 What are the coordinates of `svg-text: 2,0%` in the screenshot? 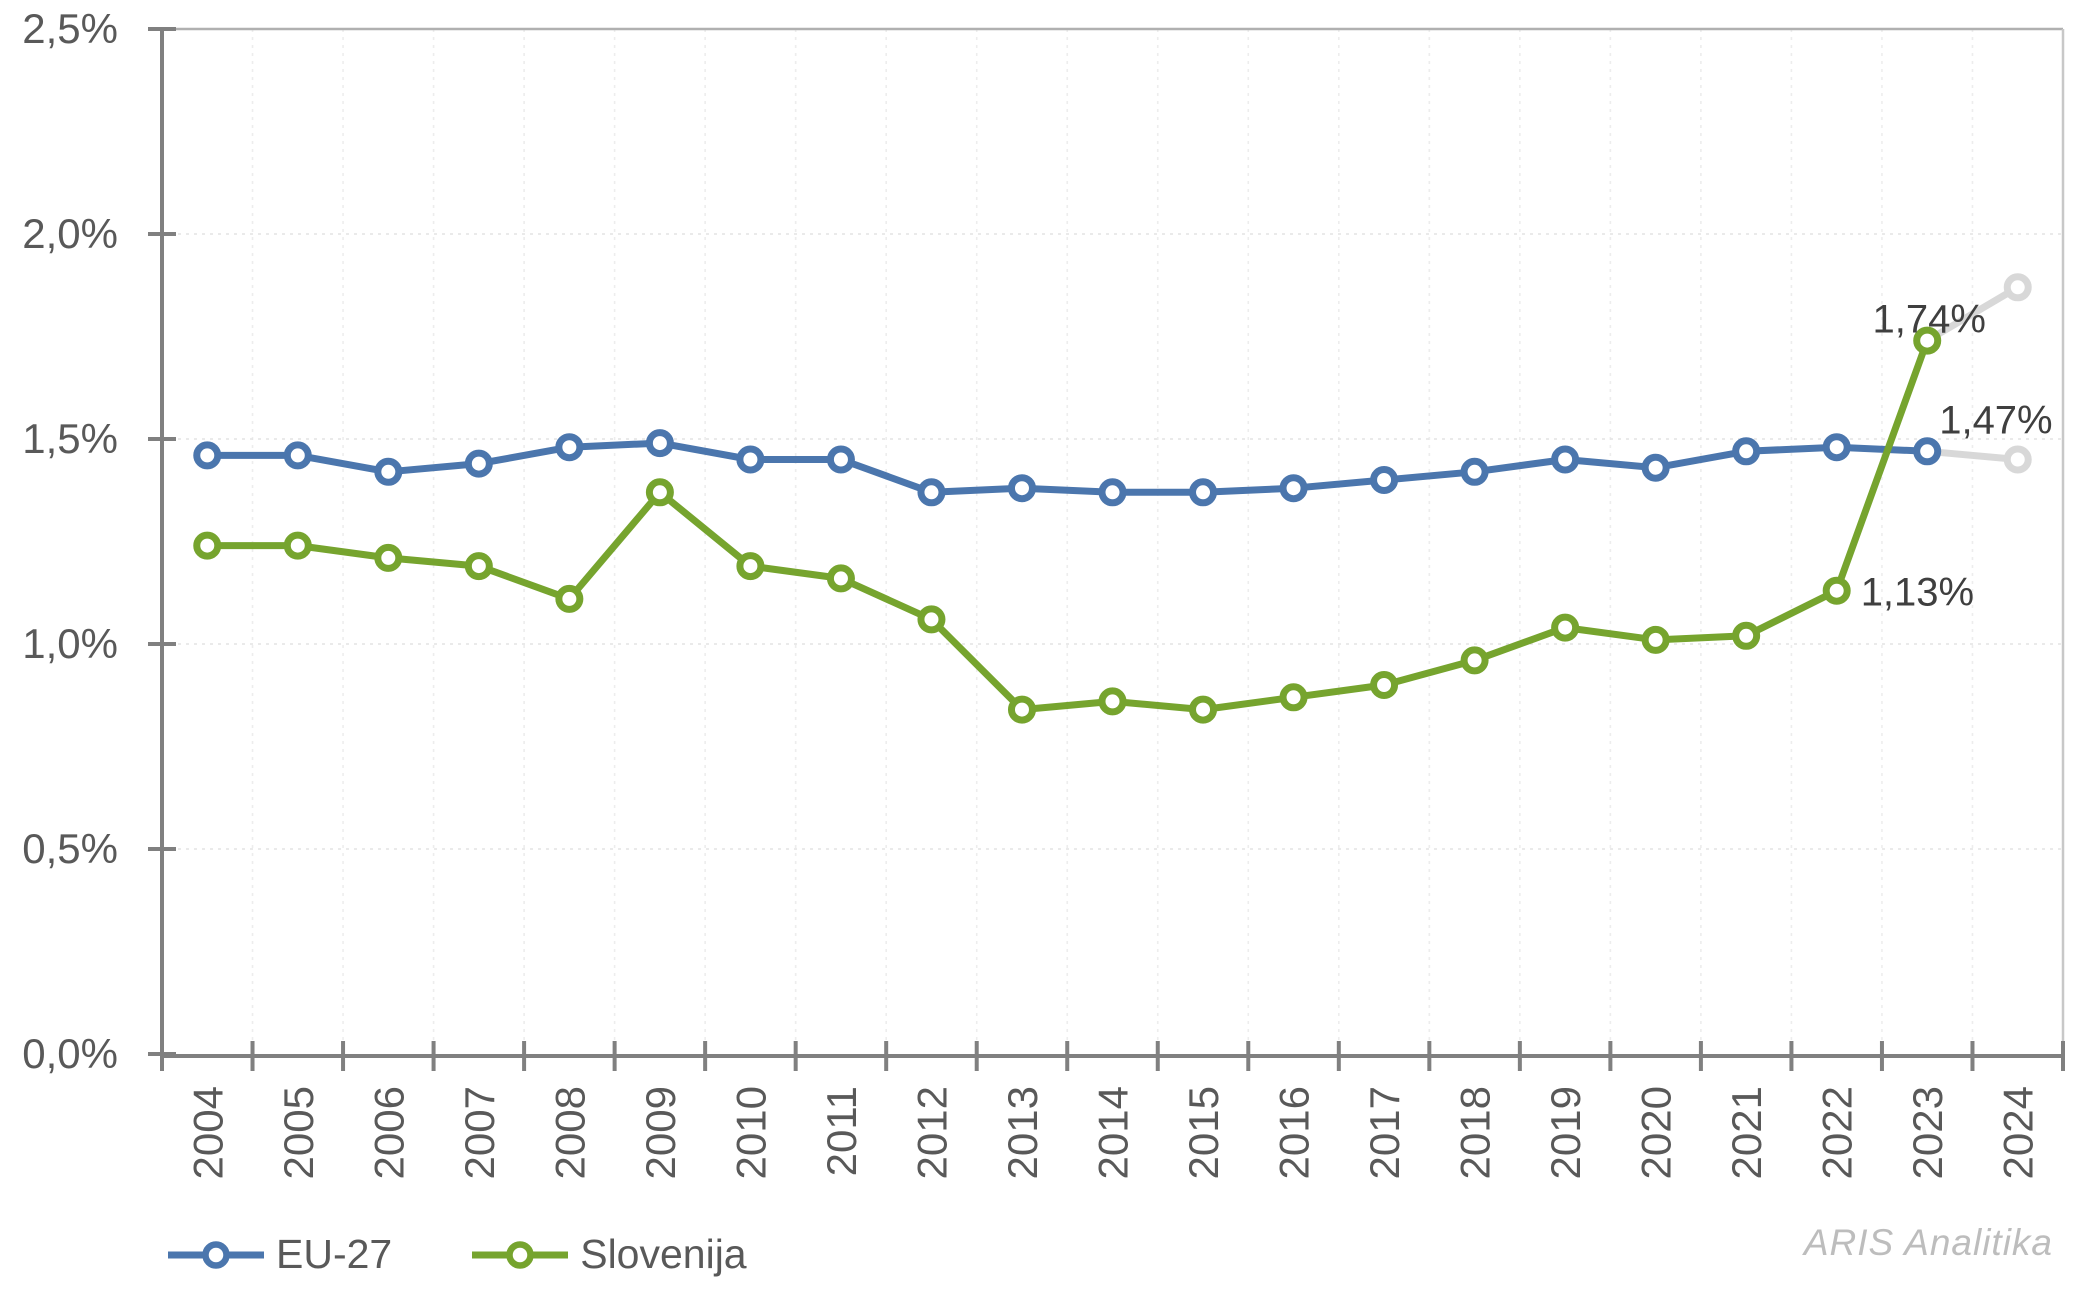 It's located at (70, 233).